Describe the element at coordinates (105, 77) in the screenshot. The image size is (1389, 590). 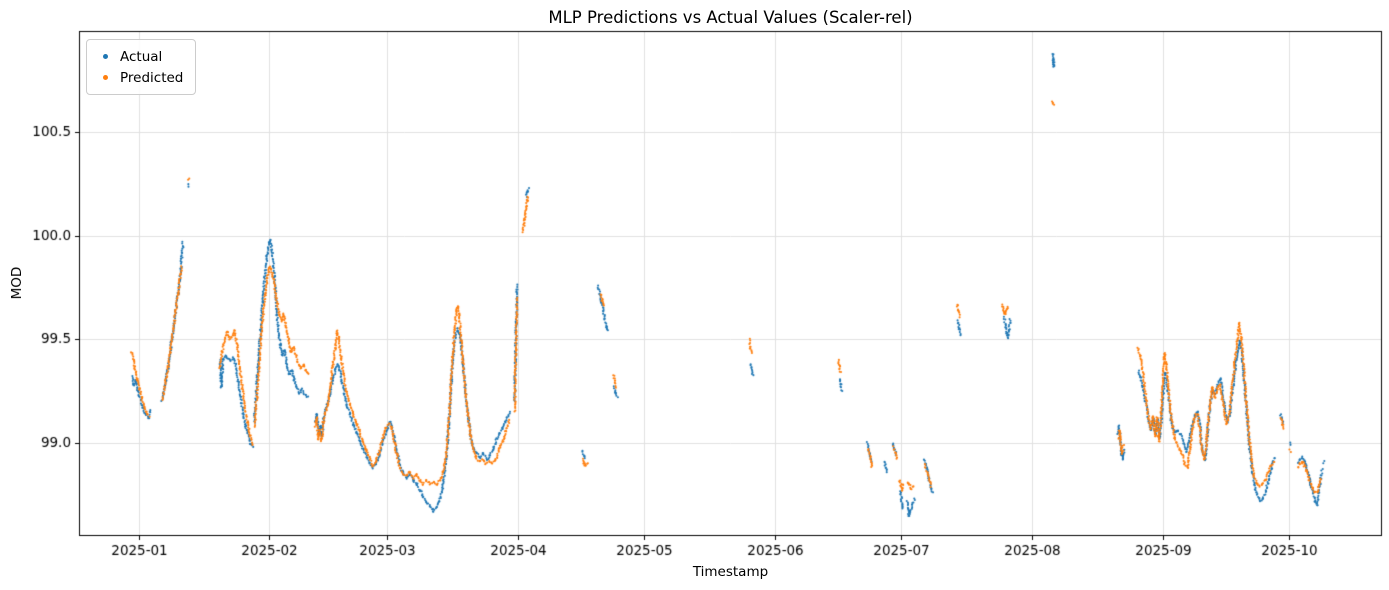
I see `predicted-marker-icon` at that location.